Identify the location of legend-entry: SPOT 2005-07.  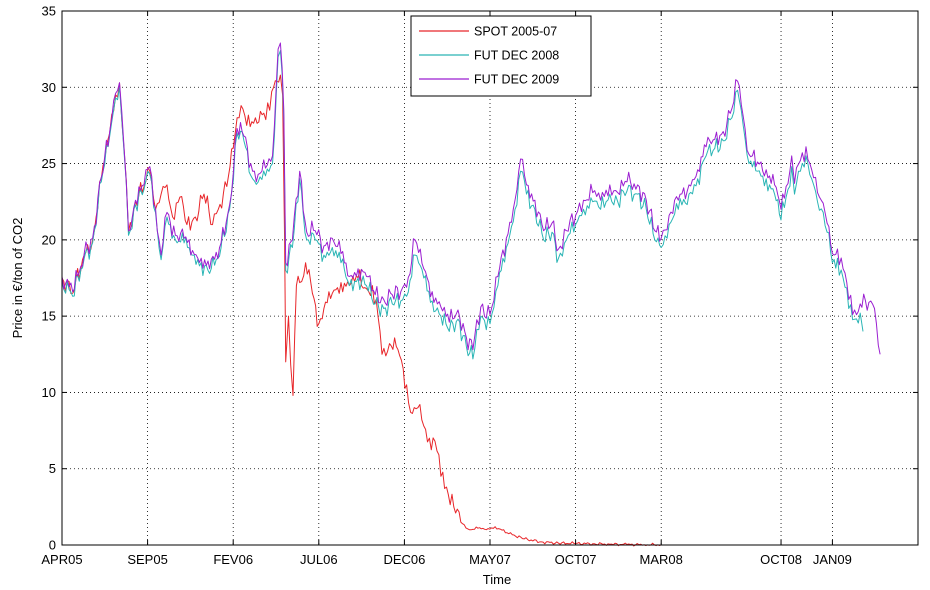
(515, 32).